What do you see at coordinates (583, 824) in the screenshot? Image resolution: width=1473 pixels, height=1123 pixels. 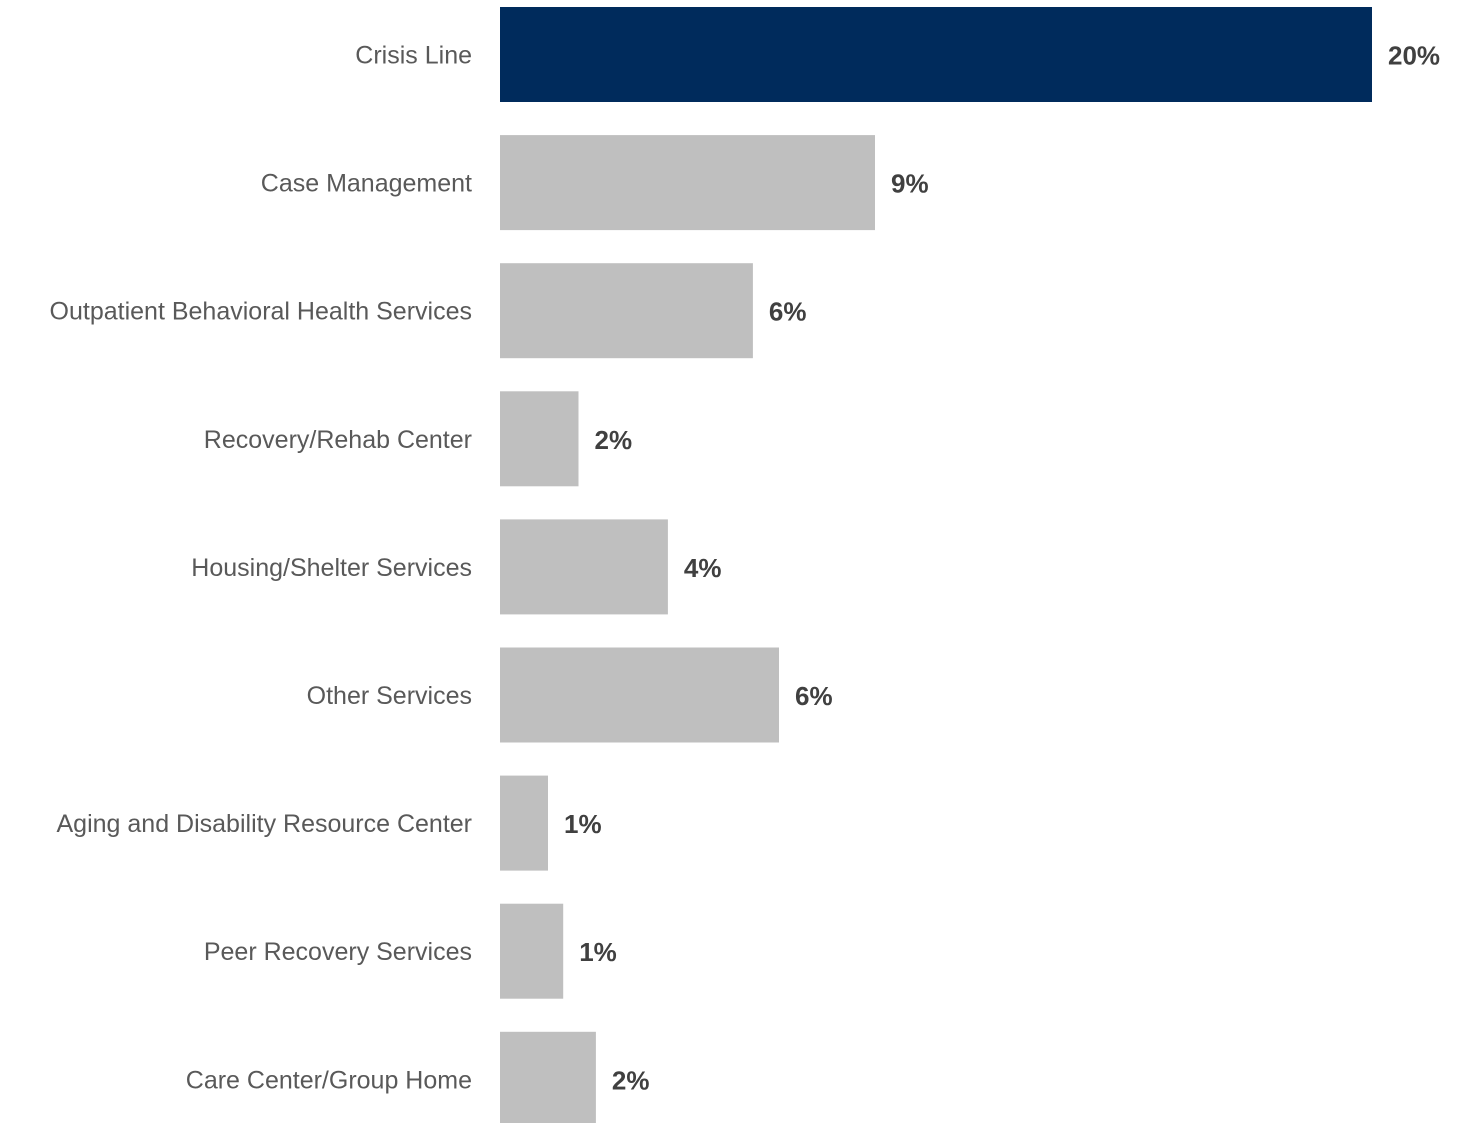 I see `value-label-6: 1%` at bounding box center [583, 824].